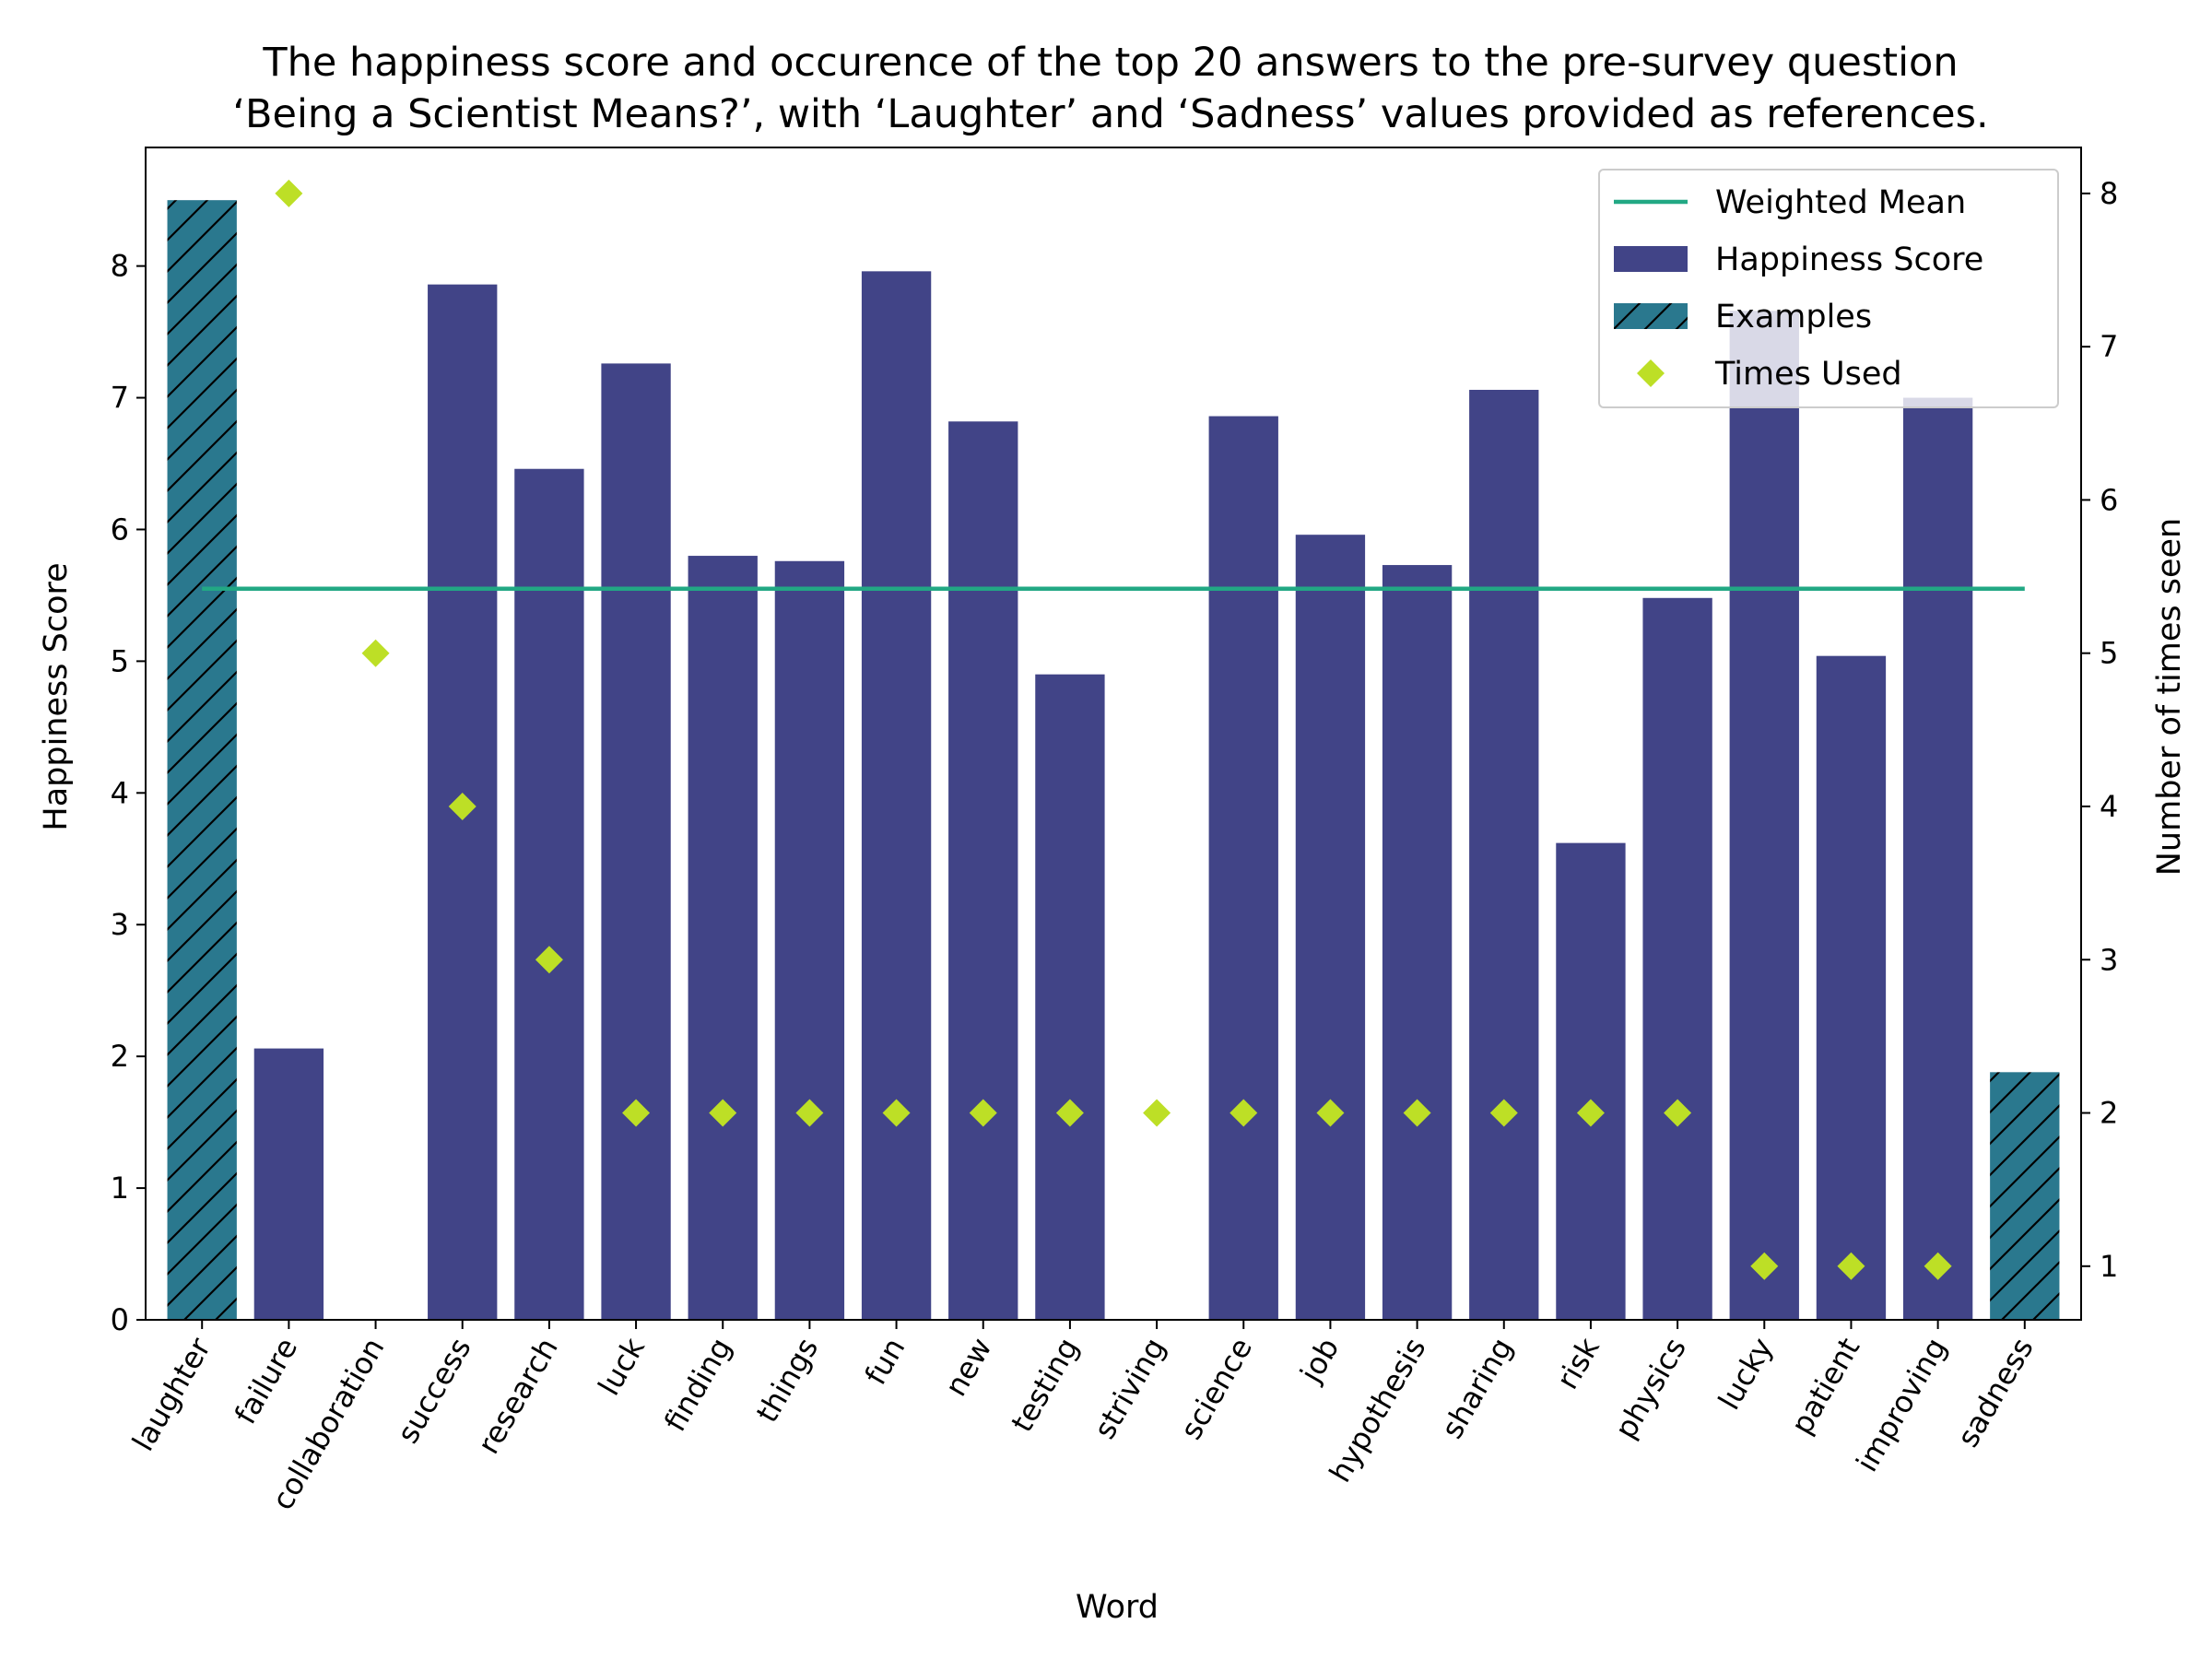  Describe the element at coordinates (809, 940) in the screenshot. I see `bar-things` at that location.